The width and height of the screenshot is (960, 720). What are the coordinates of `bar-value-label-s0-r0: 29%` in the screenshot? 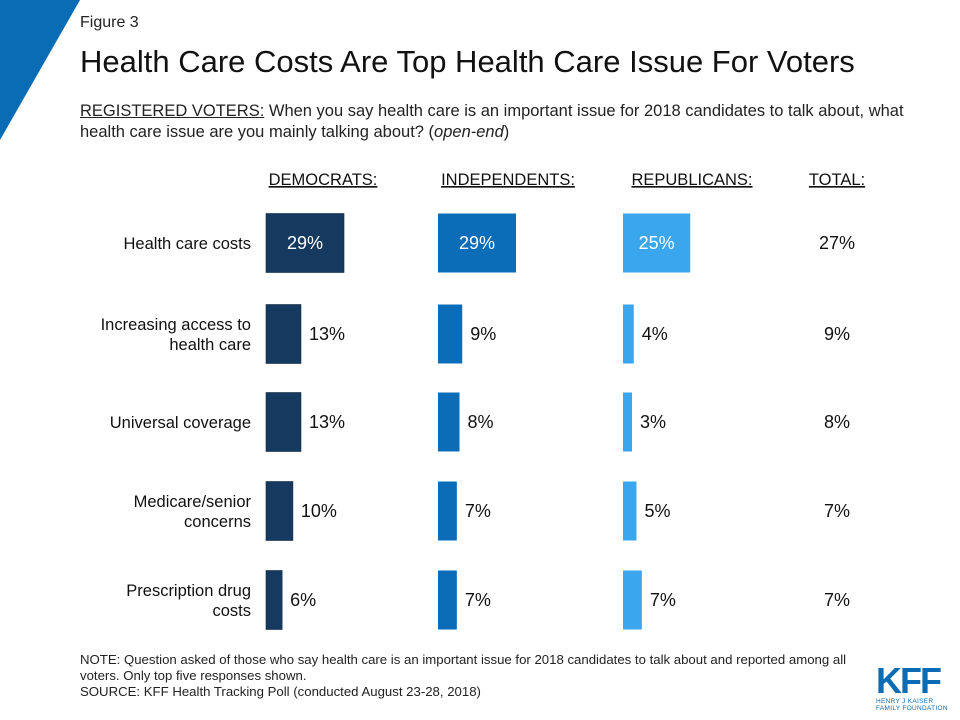 It's located at (305, 243).